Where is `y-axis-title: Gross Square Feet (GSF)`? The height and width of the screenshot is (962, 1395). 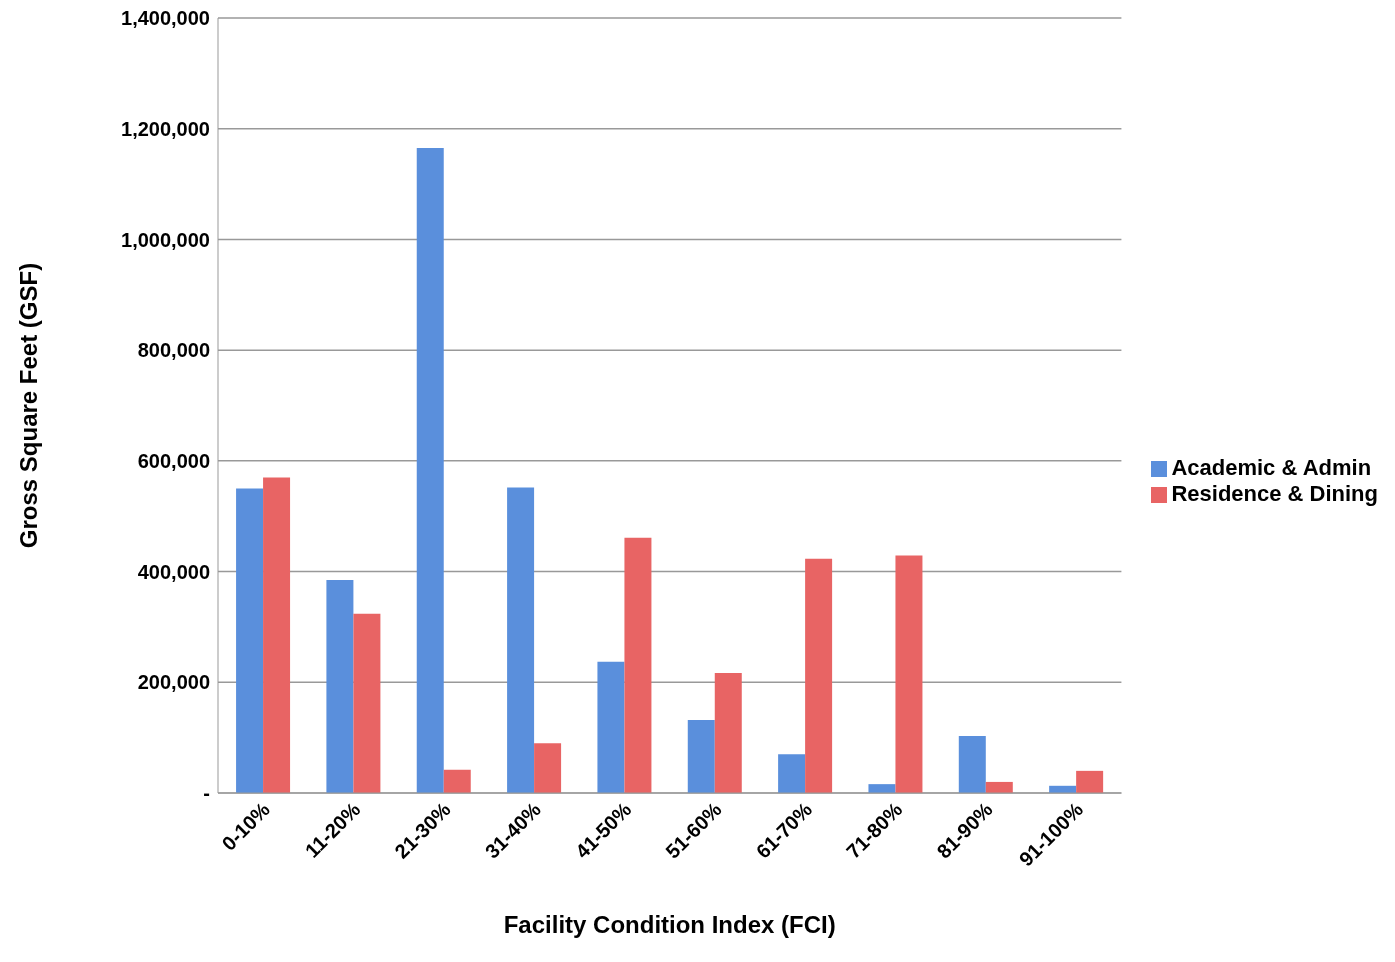 y-axis-title: Gross Square Feet (GSF) is located at coordinates (28, 405).